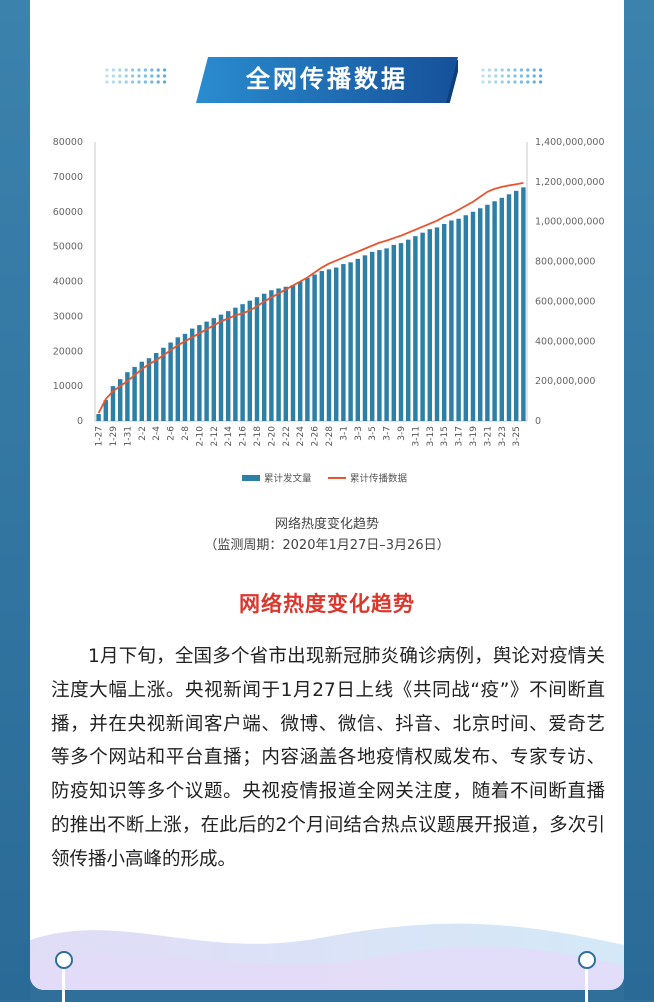 Image resolution: width=654 pixels, height=1002 pixels. Describe the element at coordinates (388, 433) in the screenshot. I see `x-tick-label: 3-7` at that location.